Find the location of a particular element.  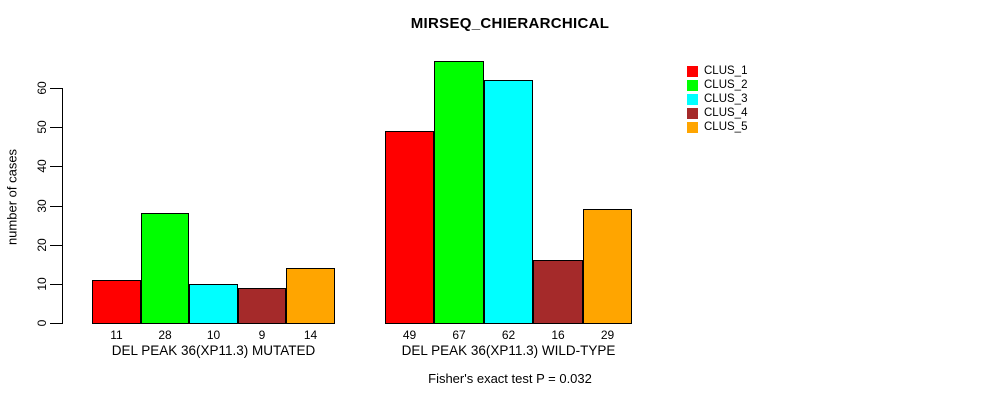

legend-label: CLUS_5 is located at coordinates (726, 127).